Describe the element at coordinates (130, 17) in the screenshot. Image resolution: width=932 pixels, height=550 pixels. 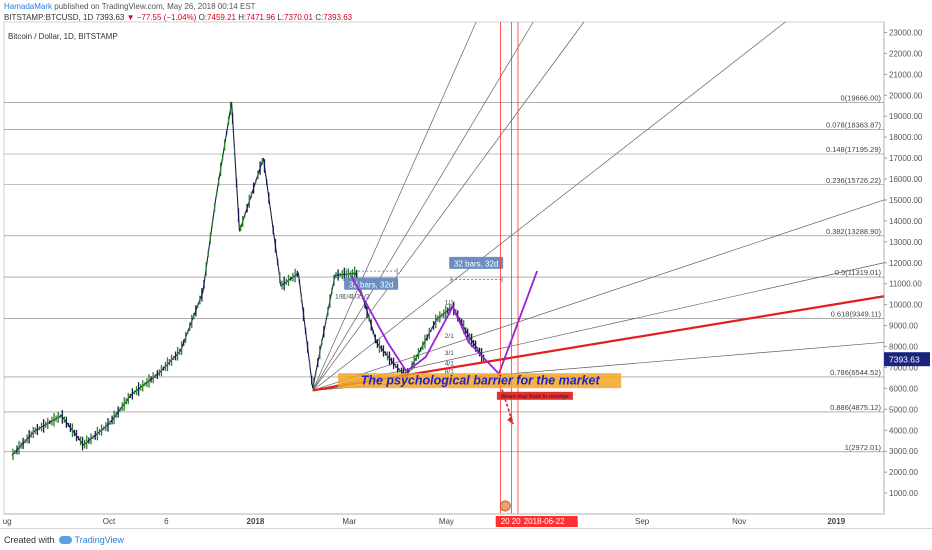
I see `down-arrow-icon: ▼` at that location.